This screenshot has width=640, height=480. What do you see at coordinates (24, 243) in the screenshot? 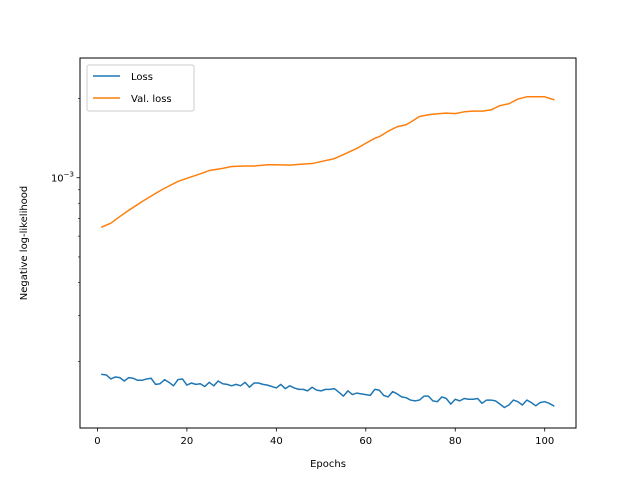
I see `y-axis-label: Negative log-likelihood` at bounding box center [24, 243].